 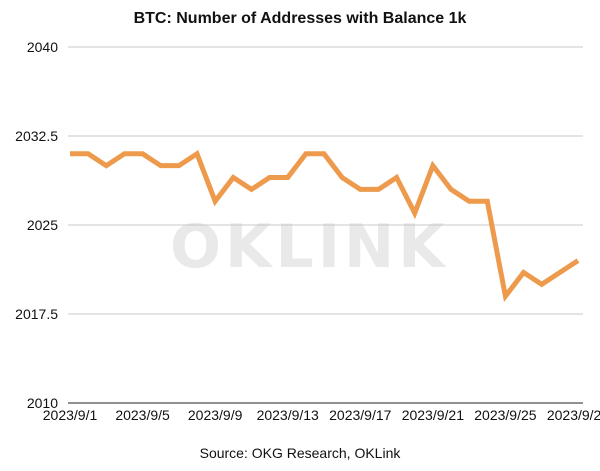 I want to click on y-tick-label: 2010, so click(x=42, y=403).